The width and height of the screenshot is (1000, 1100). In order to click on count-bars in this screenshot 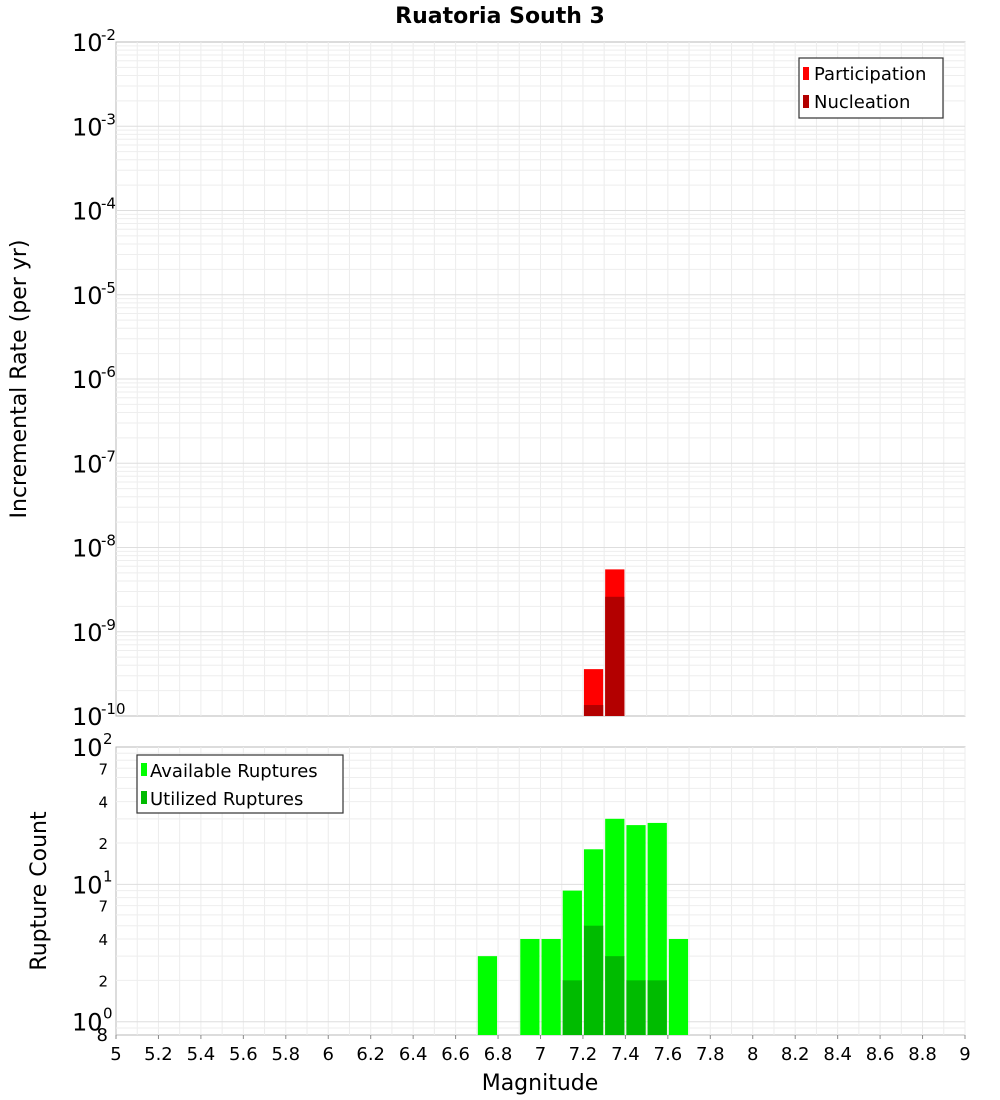, I will do `click(583, 926)`.